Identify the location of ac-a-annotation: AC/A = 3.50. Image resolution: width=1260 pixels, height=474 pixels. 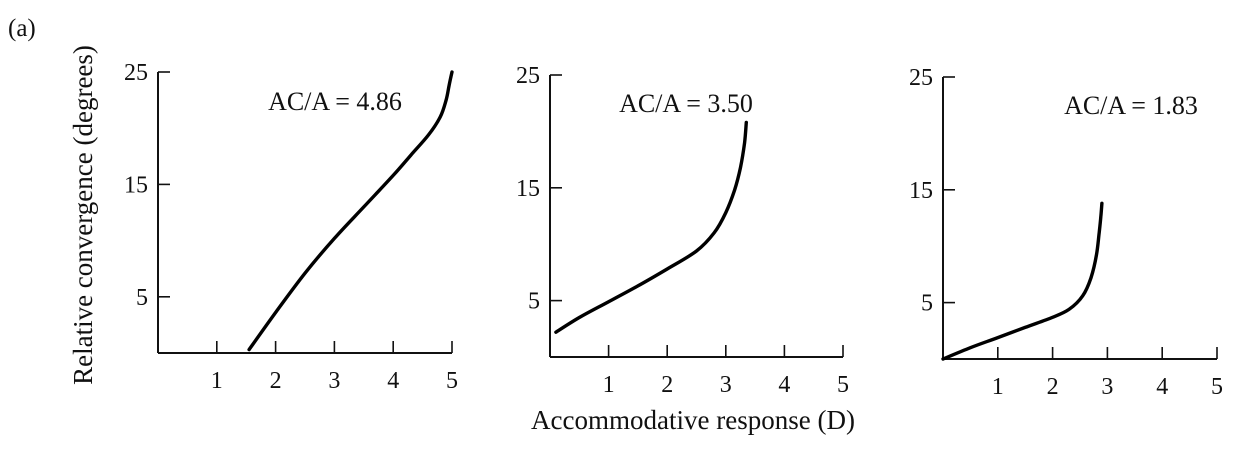
(686, 103).